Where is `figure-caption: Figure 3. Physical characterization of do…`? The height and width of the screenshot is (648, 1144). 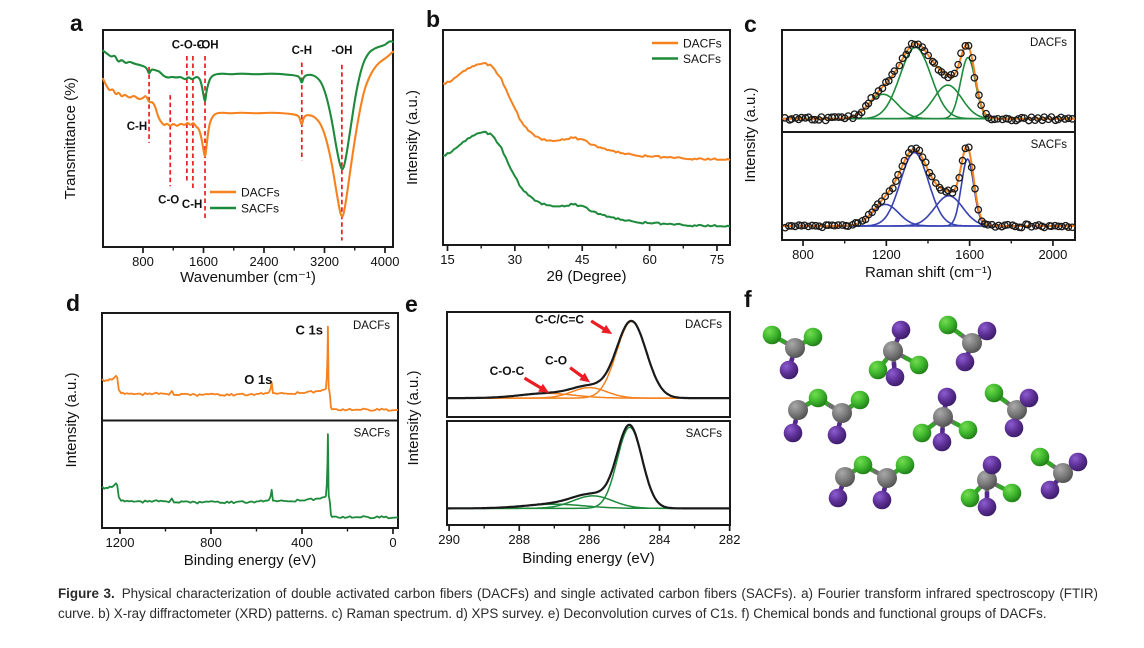 figure-caption: Figure 3. Physical characterization of do… is located at coordinates (578, 604).